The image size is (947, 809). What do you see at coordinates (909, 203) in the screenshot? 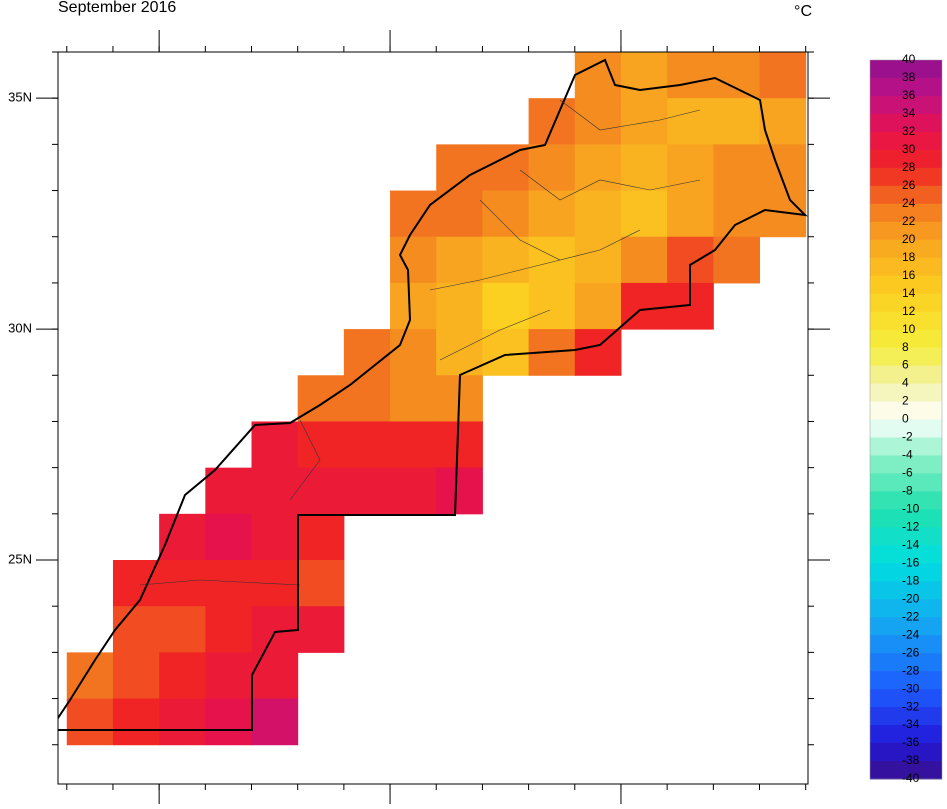
I see `colorbar-label: 24` at bounding box center [909, 203].